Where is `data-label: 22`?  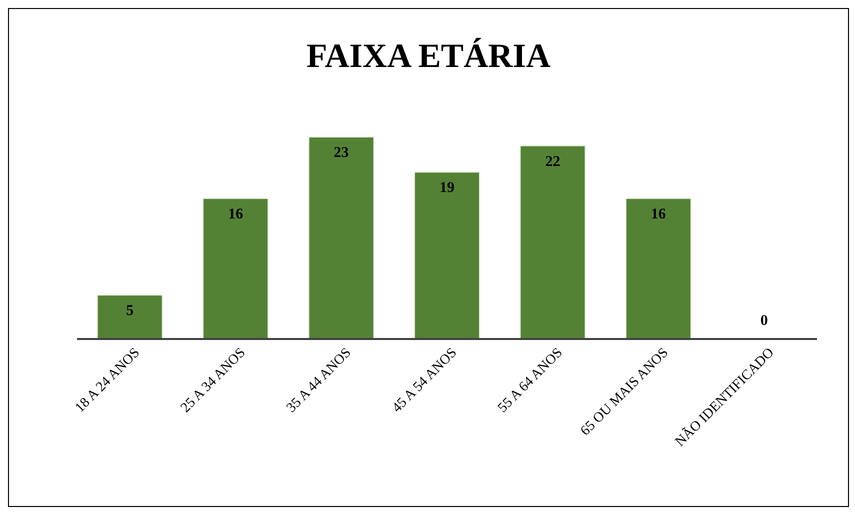 data-label: 22 is located at coordinates (552, 162).